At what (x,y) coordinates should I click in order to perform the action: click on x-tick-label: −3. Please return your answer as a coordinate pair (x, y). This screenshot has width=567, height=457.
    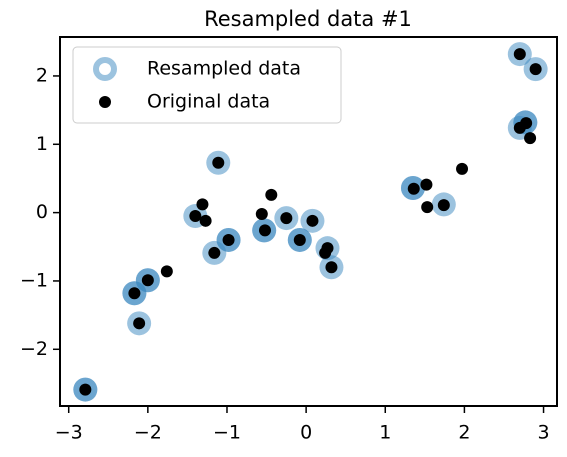
    Looking at the image, I should click on (69, 433).